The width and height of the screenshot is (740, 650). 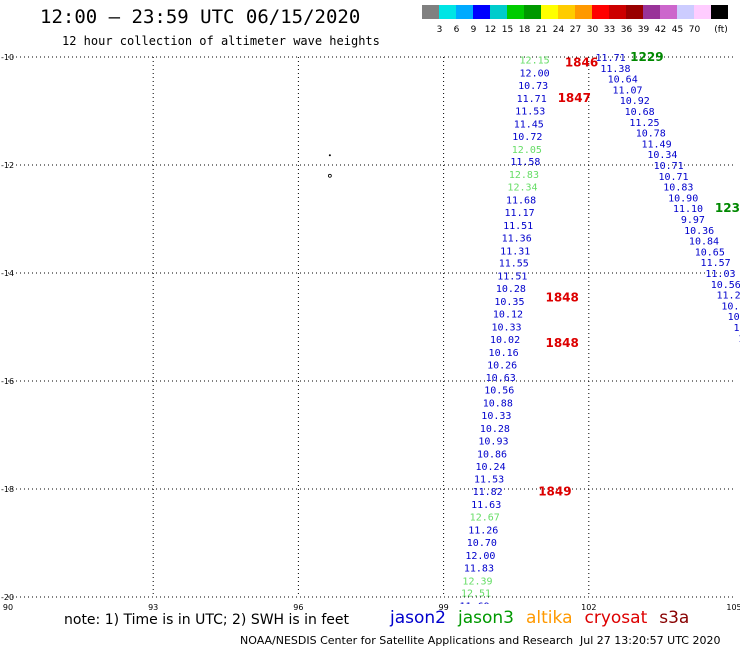 What do you see at coordinates (529, 124) in the screenshot?
I see `wave-height-label: 11.45` at bounding box center [529, 124].